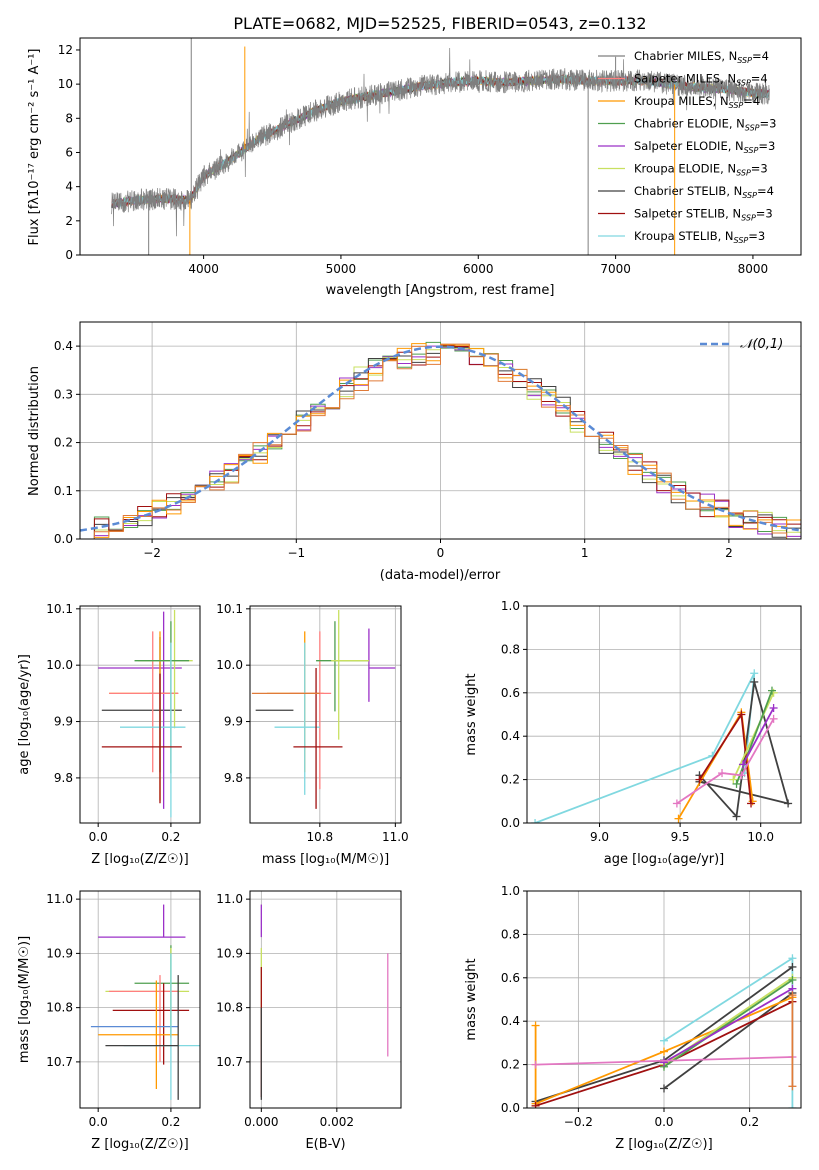  I want to click on spectrum-ylabel: Flux [fλ10⁻¹⁷ erg cm⁻² s⁻¹ A⁻¹], so click(34, 147).